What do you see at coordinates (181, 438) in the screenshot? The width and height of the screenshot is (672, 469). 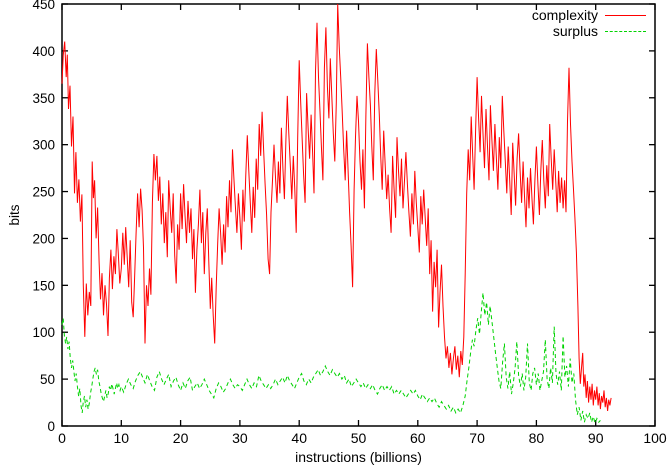 I see `x-tick-label: 20` at bounding box center [181, 438].